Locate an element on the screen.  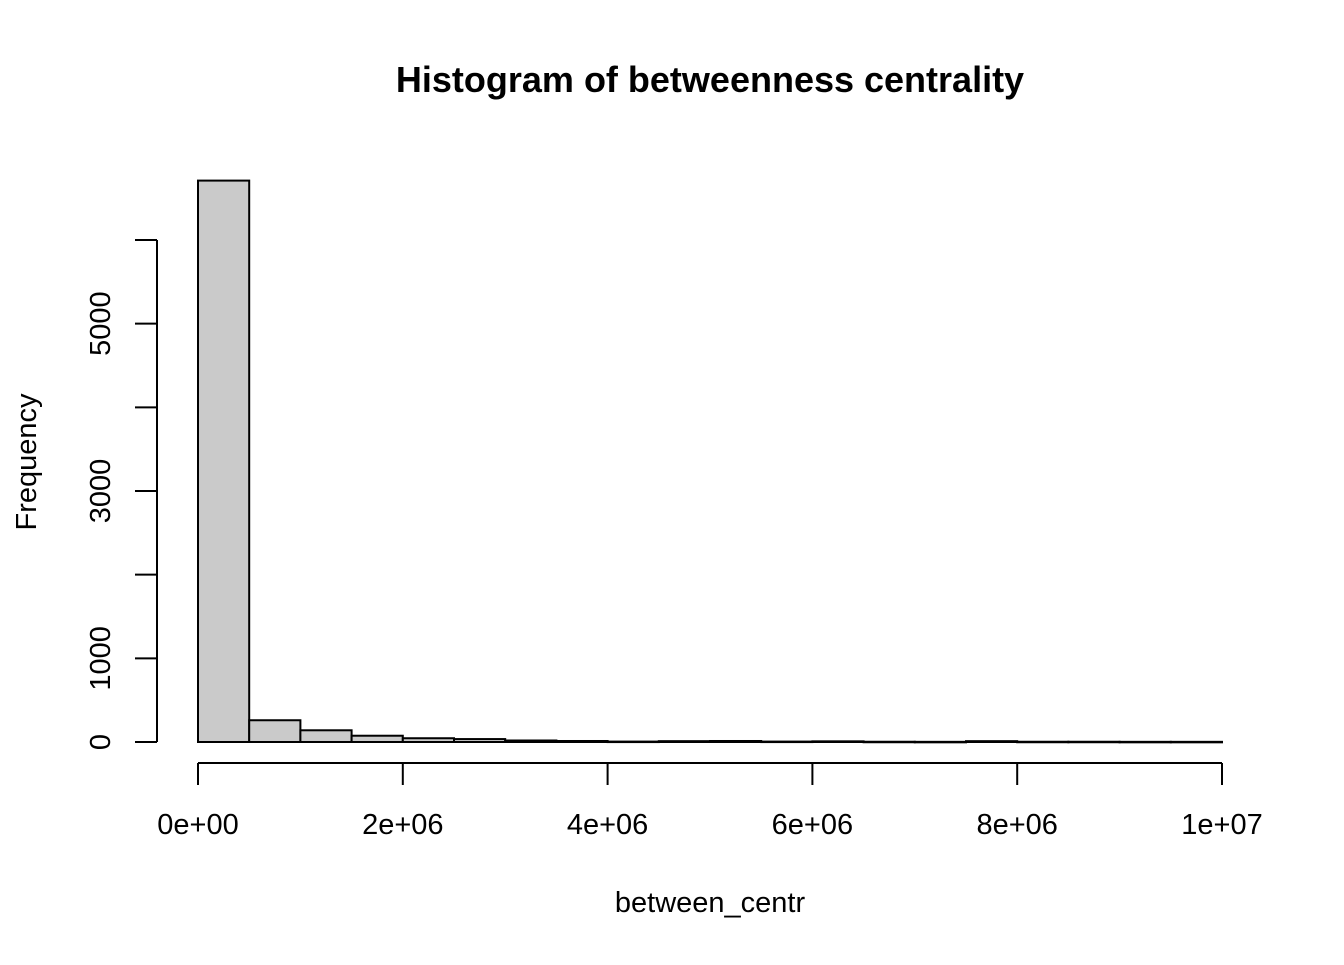
x-tick-label: 6e+06 is located at coordinates (812, 825).